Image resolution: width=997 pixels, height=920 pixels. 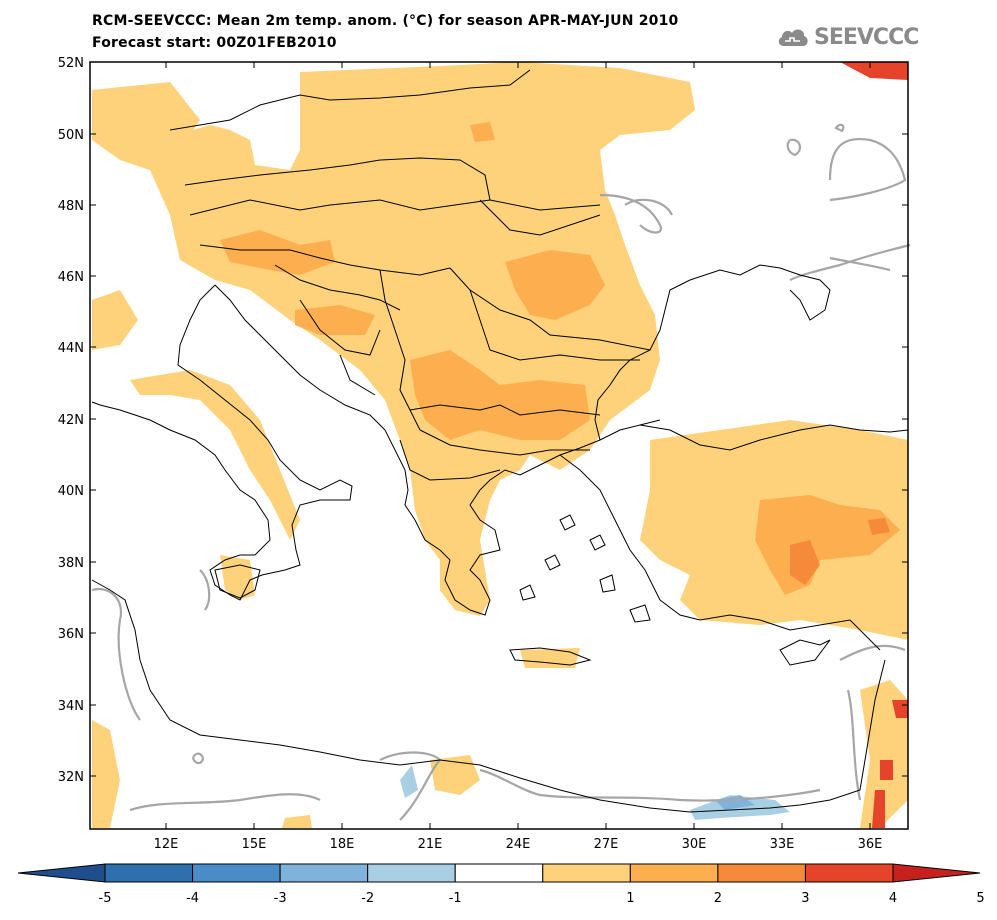 I want to click on lon-tick: 21E, so click(x=430, y=457).